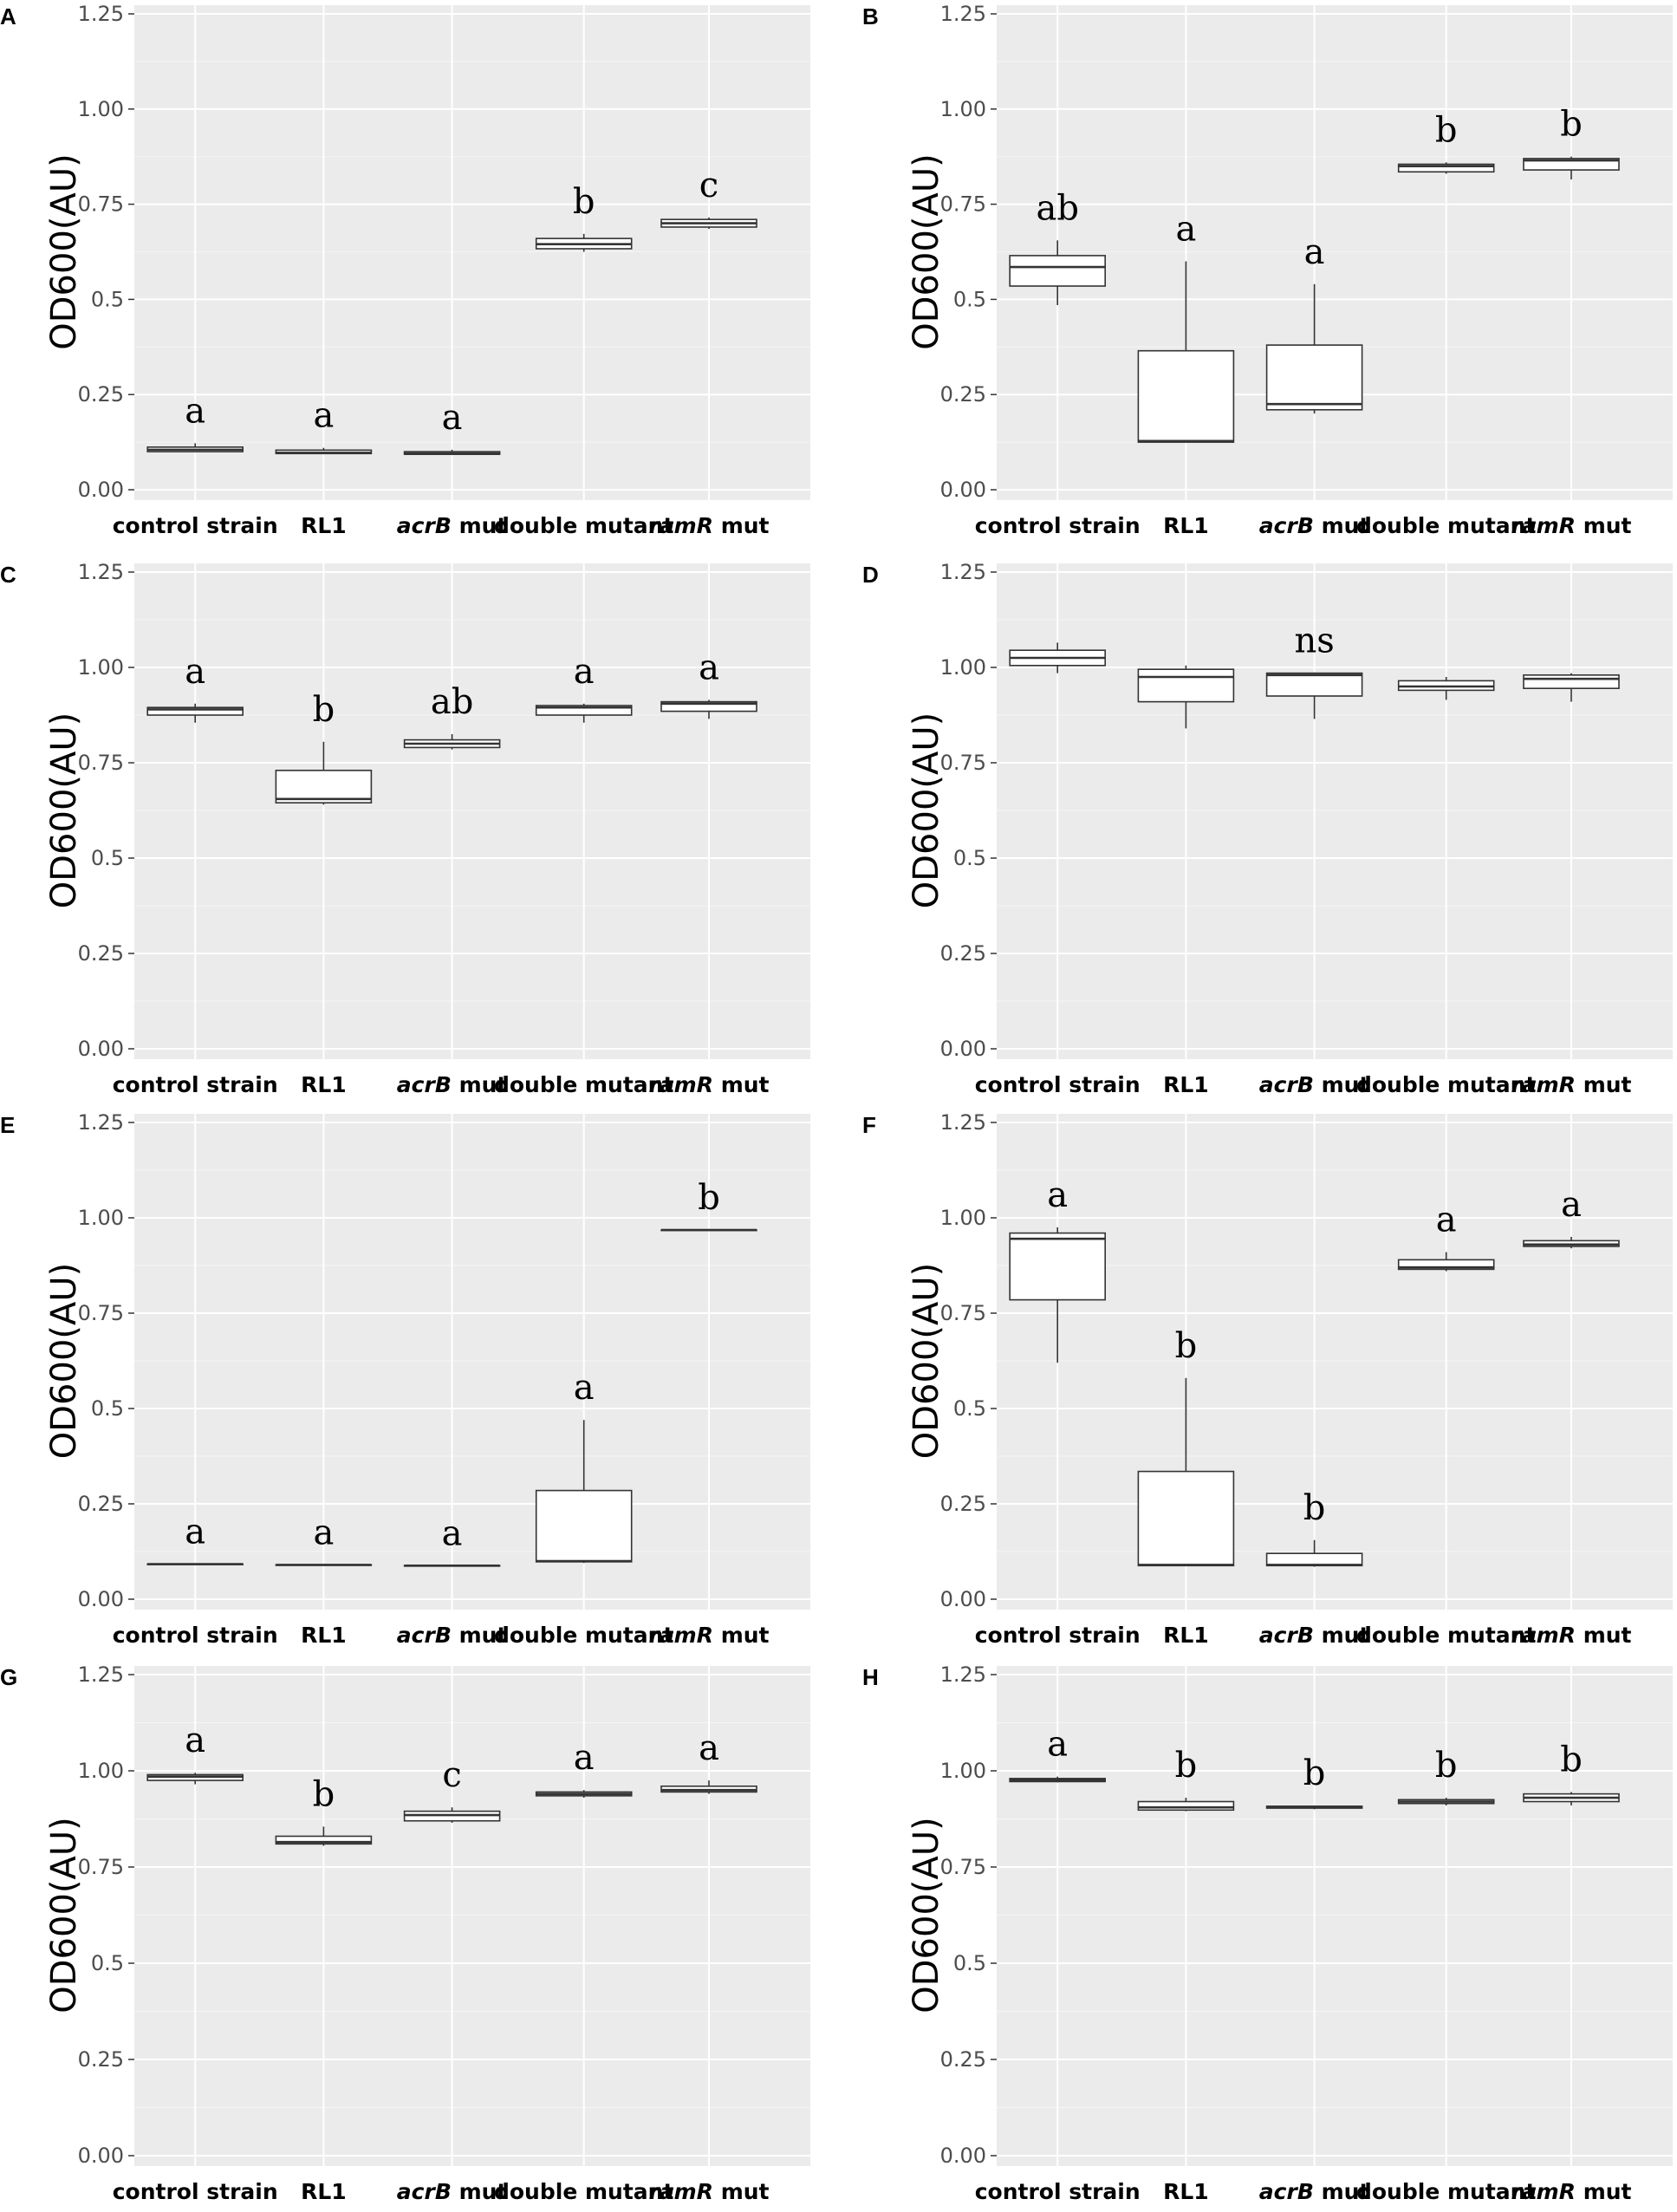 The height and width of the screenshot is (2212, 1677). What do you see at coordinates (451, 1775) in the screenshot?
I see `significance-label: c` at bounding box center [451, 1775].